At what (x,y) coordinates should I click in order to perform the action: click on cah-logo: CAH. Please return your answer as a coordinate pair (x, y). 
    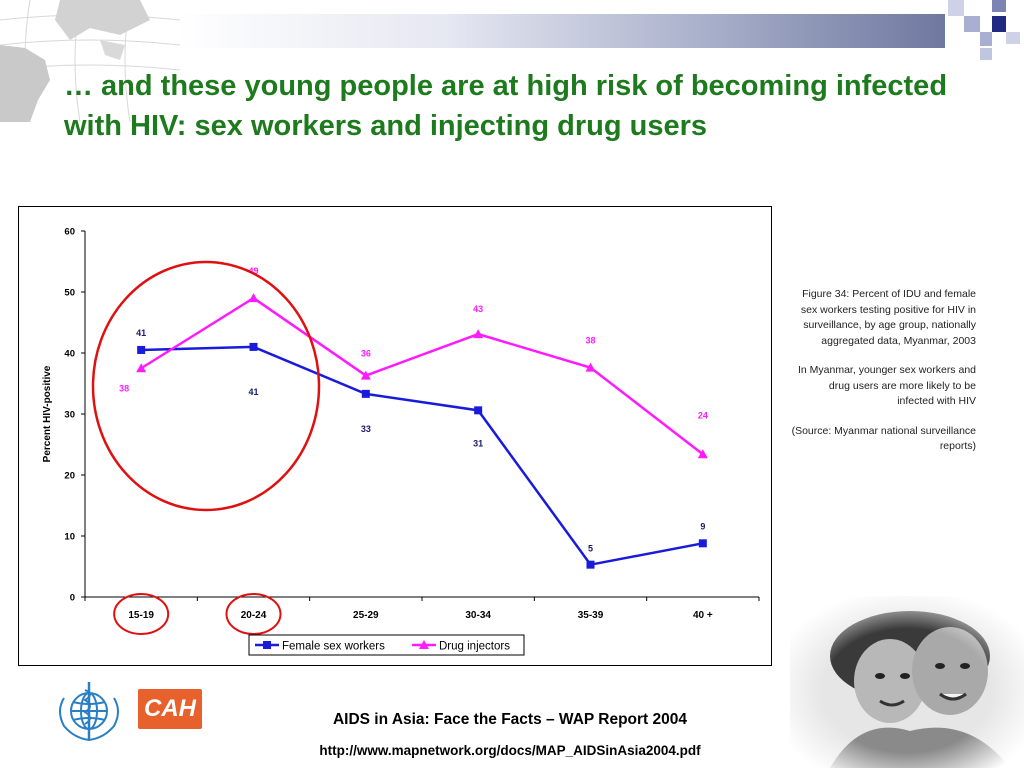
    Looking at the image, I should click on (170, 709).